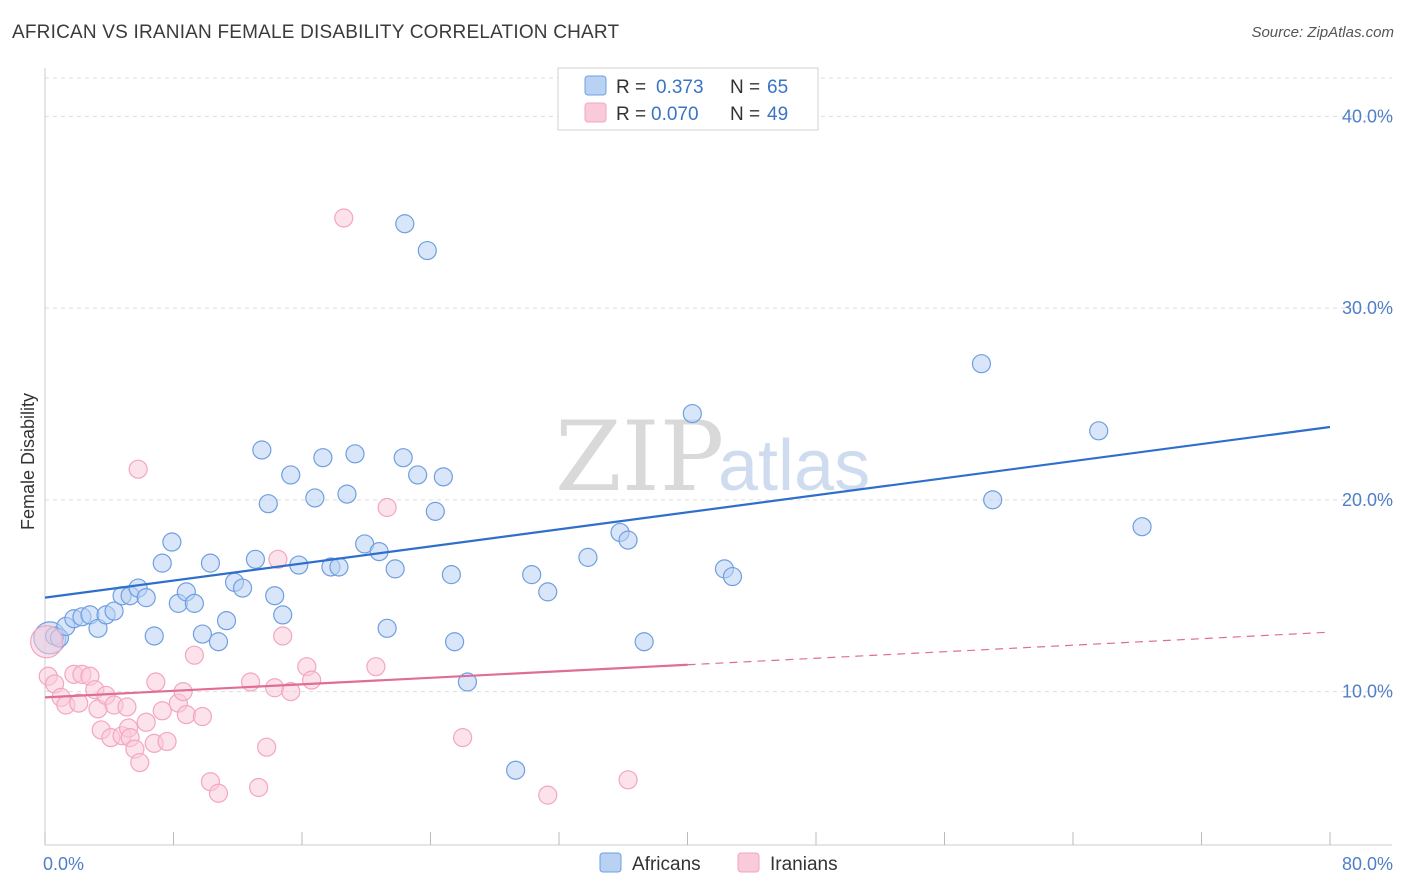 The image size is (1406, 892). I want to click on y-tick-label: 40.0%, so click(1367, 116).